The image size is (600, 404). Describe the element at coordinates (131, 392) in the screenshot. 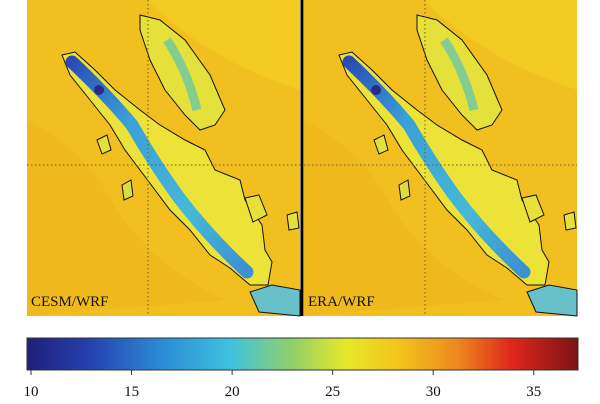

I see `tick-label: 15` at that location.